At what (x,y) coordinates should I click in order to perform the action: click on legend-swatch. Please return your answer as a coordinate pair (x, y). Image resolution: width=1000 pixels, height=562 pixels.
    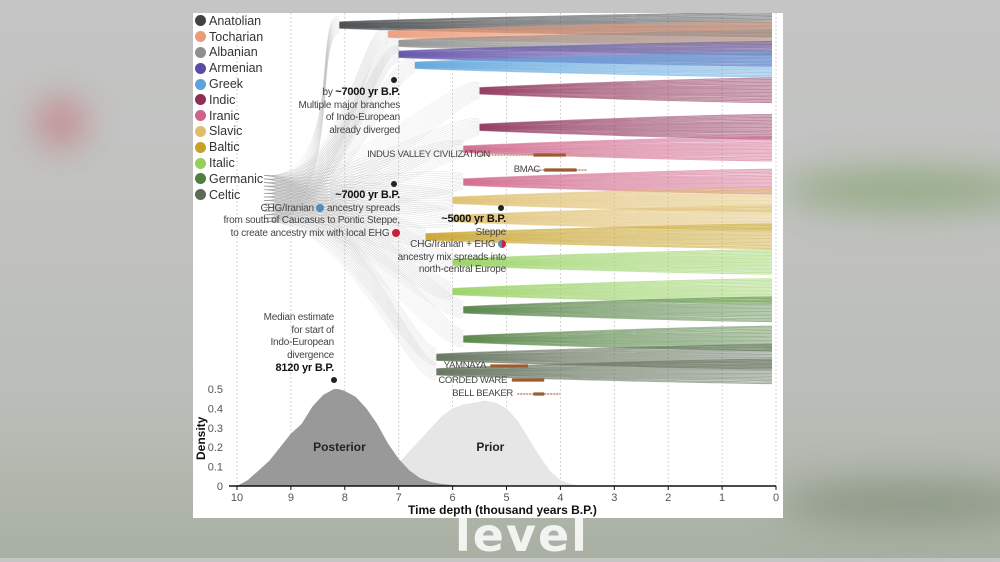
    Looking at the image, I should click on (200, 21).